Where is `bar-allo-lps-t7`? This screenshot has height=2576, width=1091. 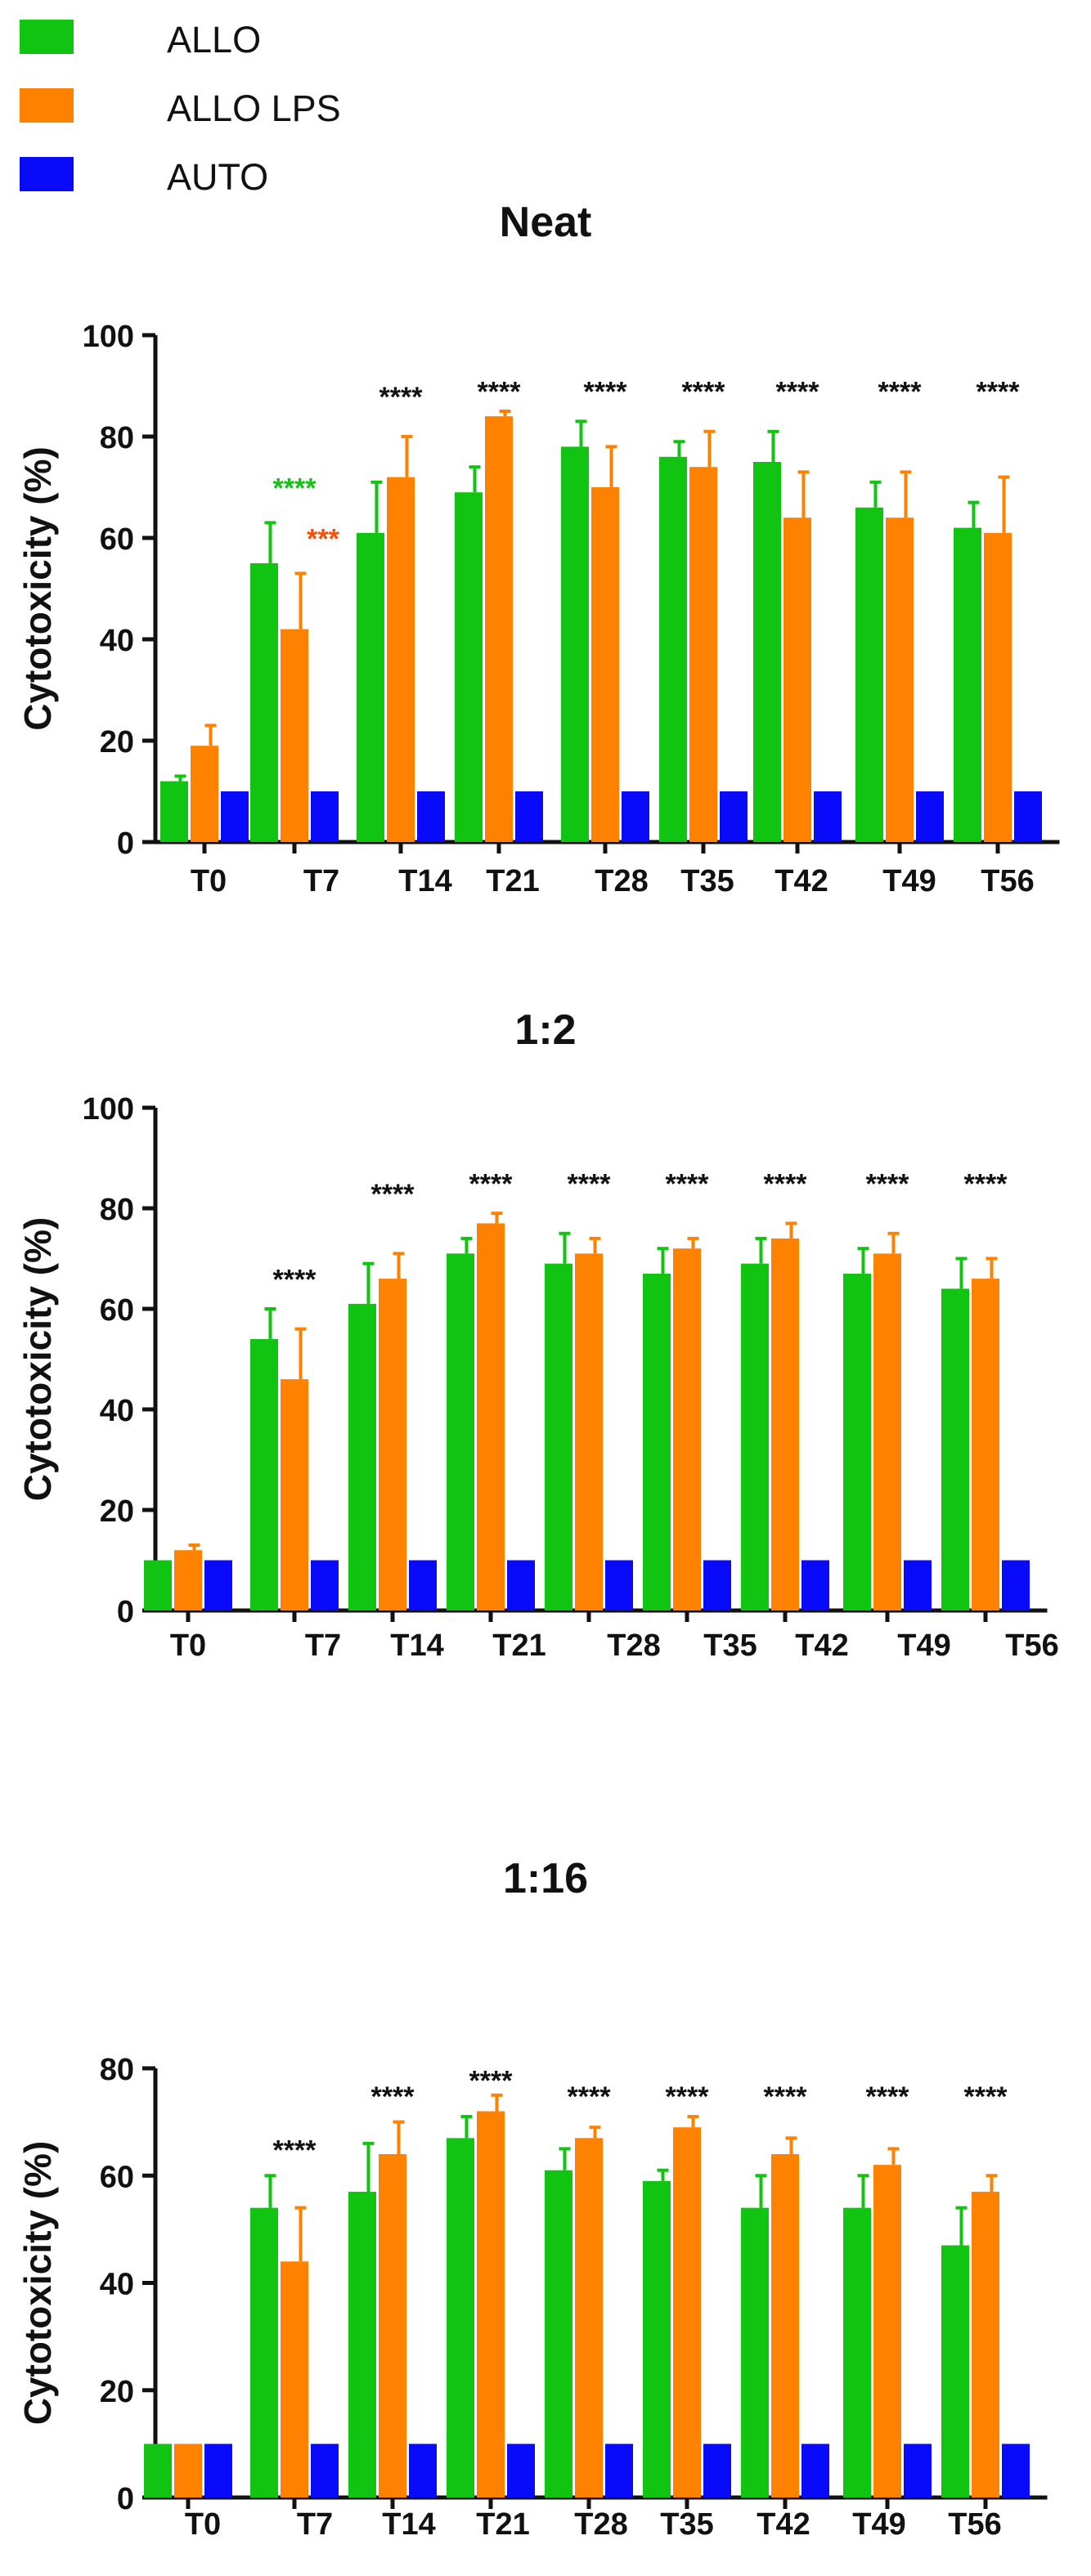
bar-allo-lps-t7 is located at coordinates (294, 736).